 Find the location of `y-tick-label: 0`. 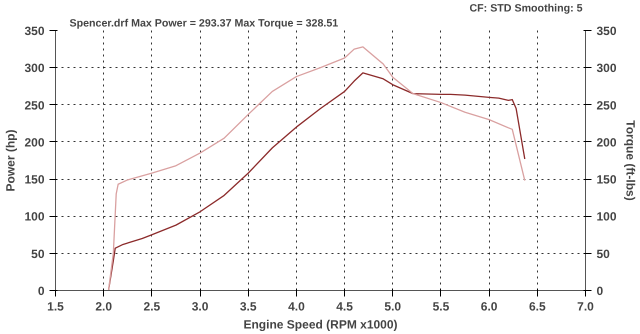

y-tick-label: 0 is located at coordinates (41, 291).